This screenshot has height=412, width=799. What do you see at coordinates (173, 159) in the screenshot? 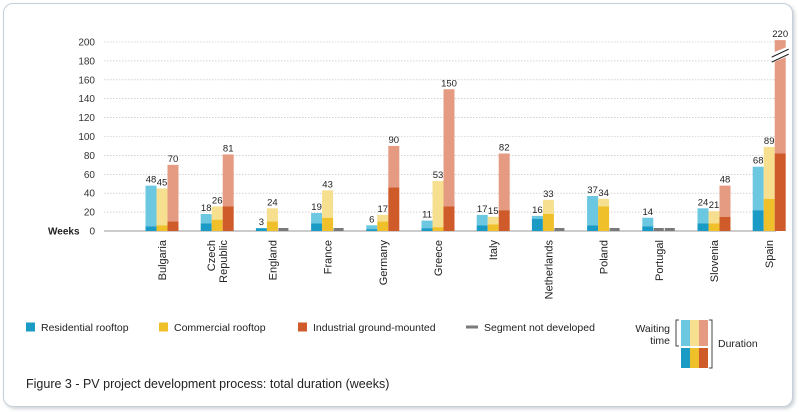
I see `data-label: 70` at bounding box center [173, 159].